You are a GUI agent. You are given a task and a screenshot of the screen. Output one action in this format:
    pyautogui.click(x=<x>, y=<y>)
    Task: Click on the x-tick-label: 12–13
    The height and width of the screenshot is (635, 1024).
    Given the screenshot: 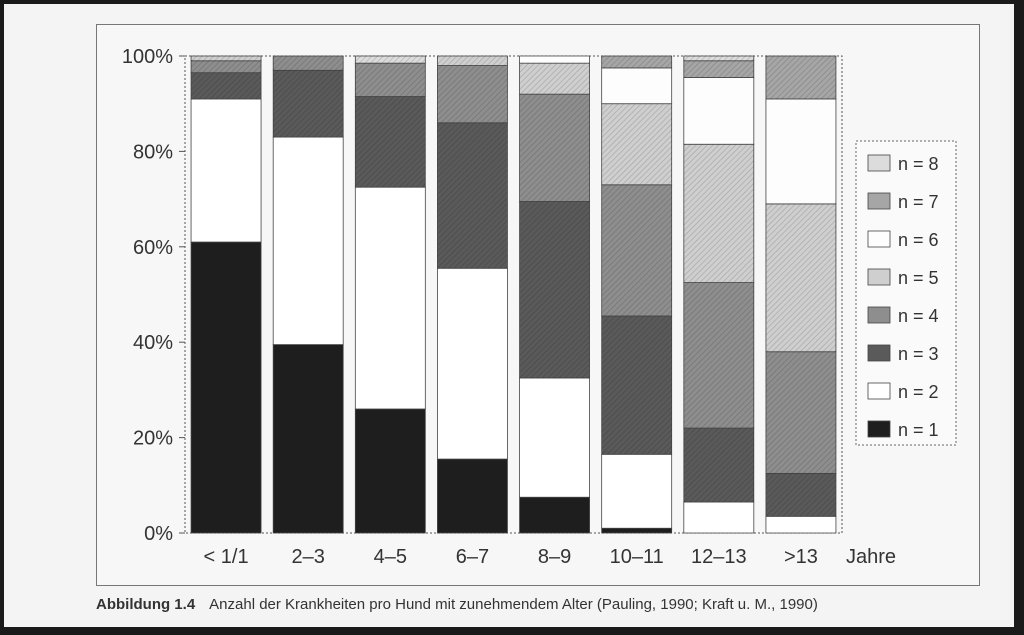 What is the action you would take?
    pyautogui.click(x=719, y=557)
    